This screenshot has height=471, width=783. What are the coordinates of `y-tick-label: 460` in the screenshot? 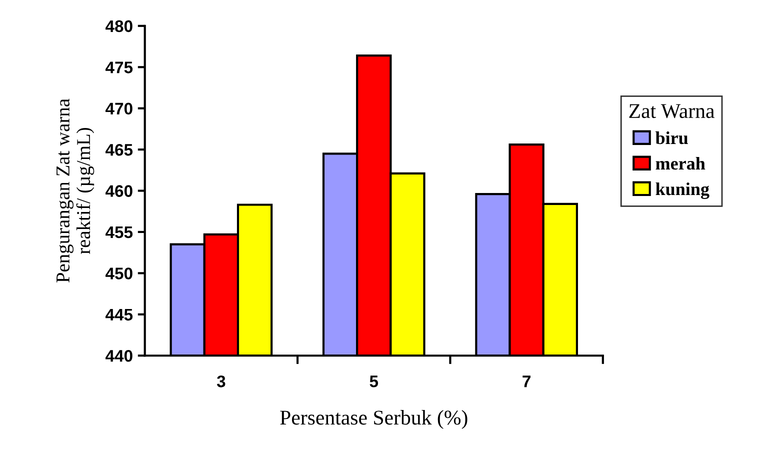 It's located at (118, 191).